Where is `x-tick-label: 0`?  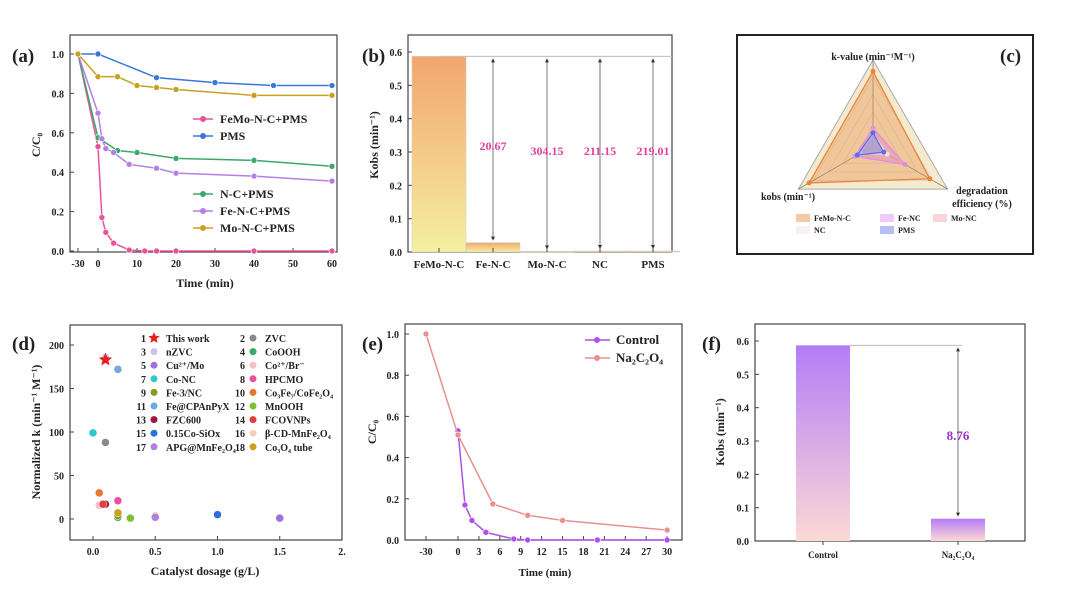 x-tick-label: 0 is located at coordinates (458, 552).